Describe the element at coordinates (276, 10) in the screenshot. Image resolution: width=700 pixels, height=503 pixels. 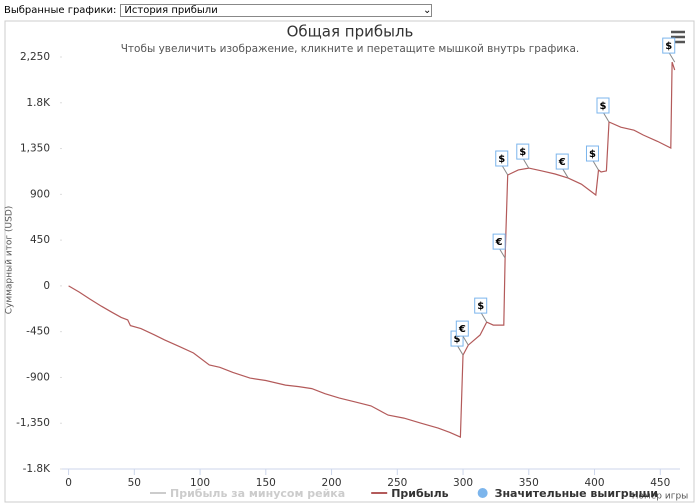
I see `chart-select: История прибыли ⌄` at that location.